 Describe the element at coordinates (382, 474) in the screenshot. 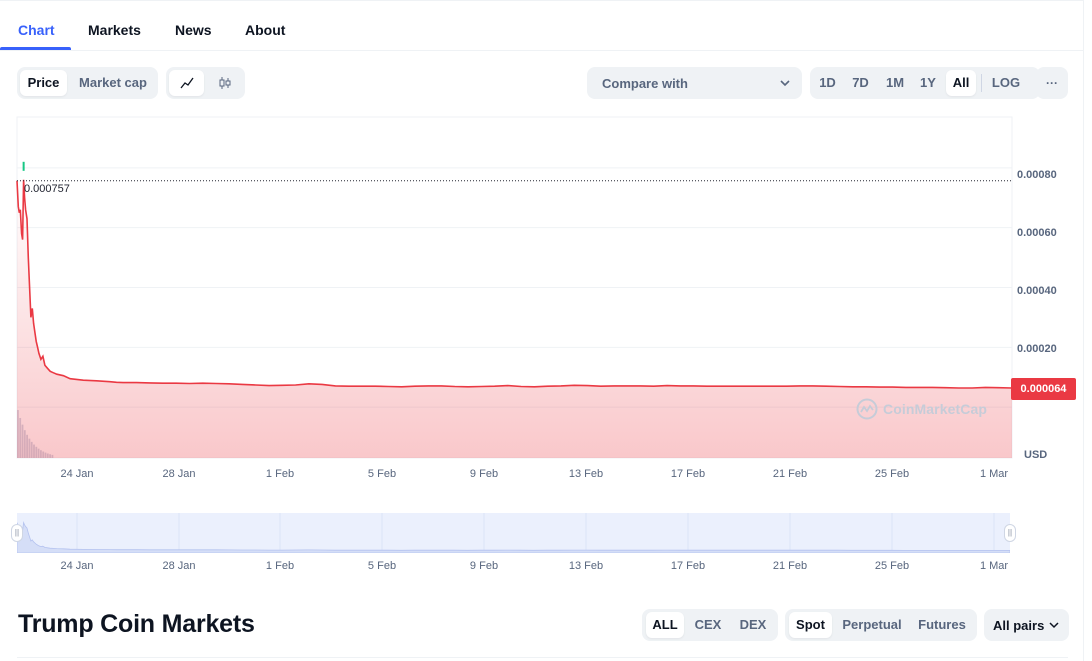

I see `x-tick-label: 5 Feb` at that location.